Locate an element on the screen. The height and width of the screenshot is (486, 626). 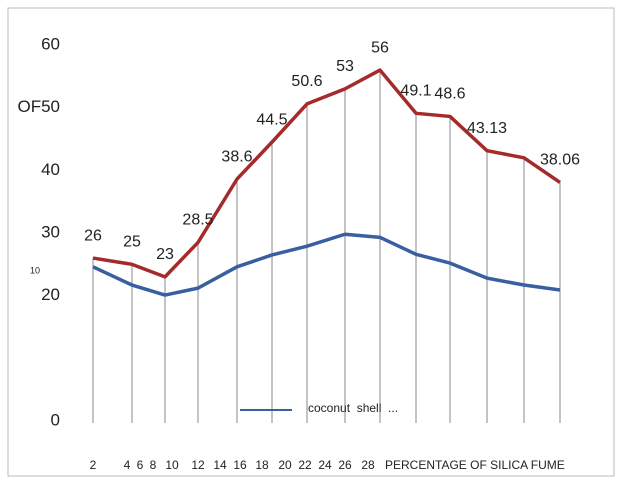
x-tick-label: 22 is located at coordinates (305, 465).